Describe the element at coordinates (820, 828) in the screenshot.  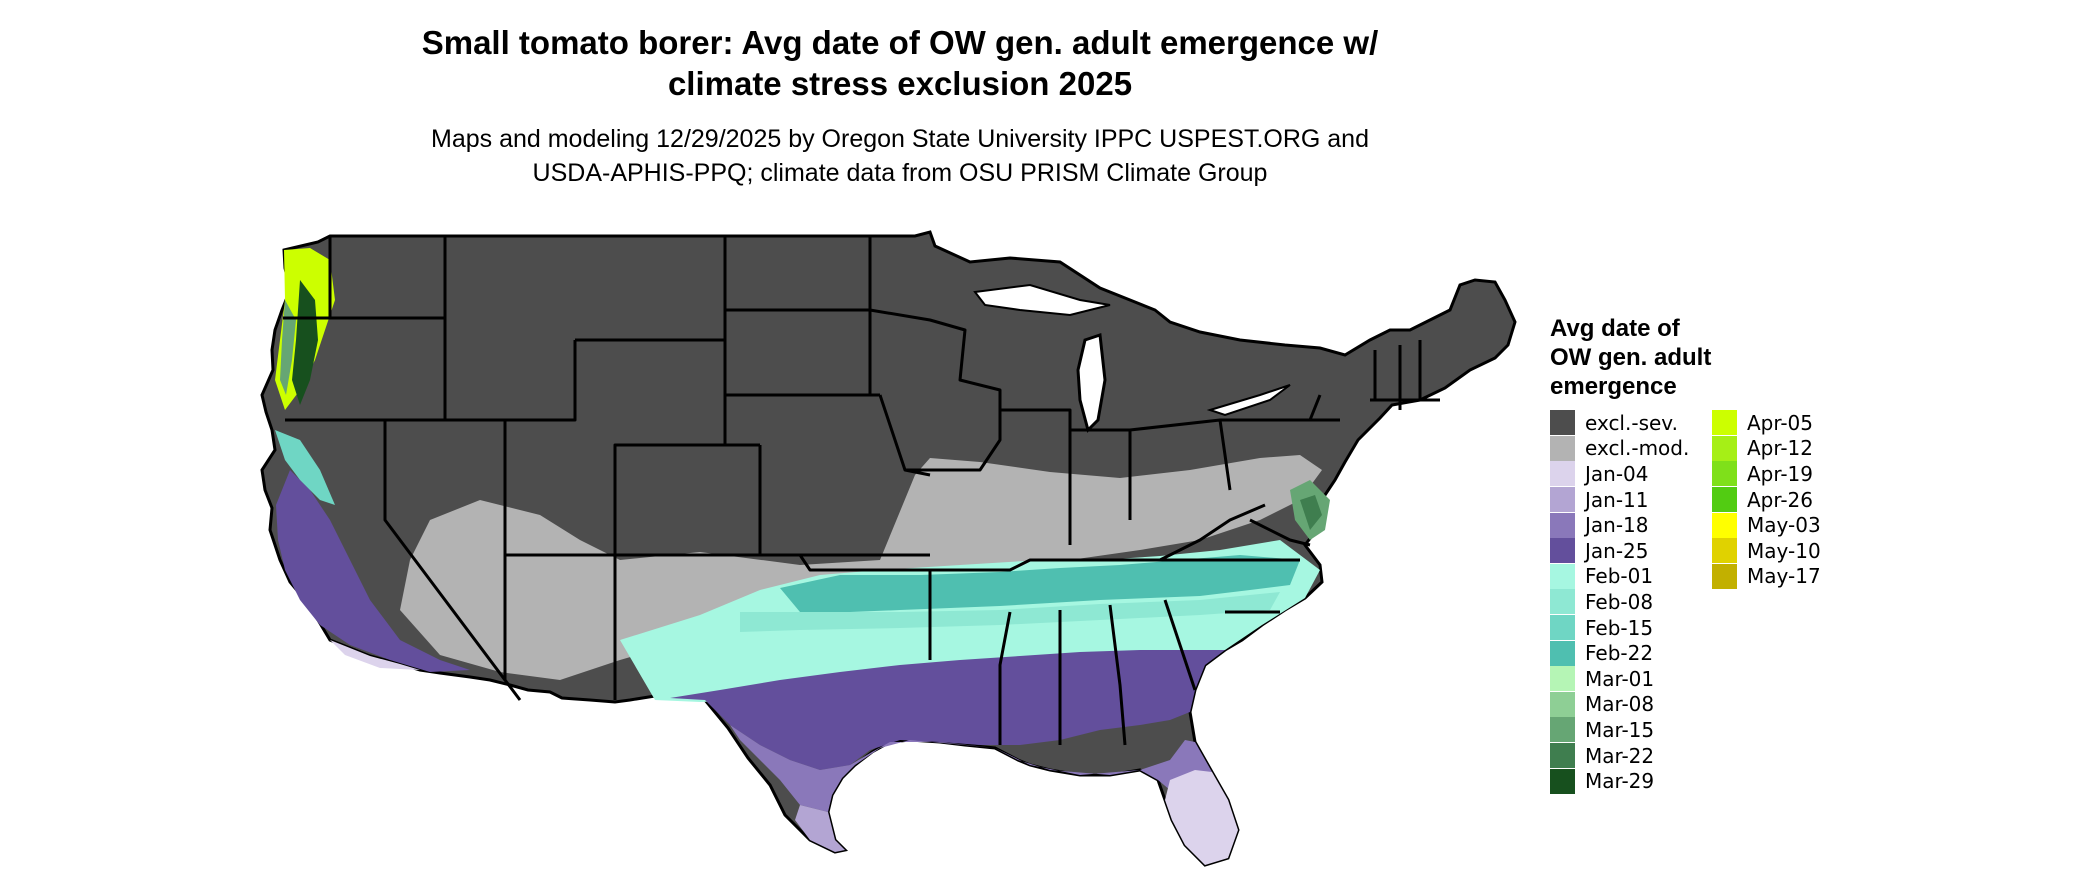
I see `zone-jan-11-south-texas` at that location.